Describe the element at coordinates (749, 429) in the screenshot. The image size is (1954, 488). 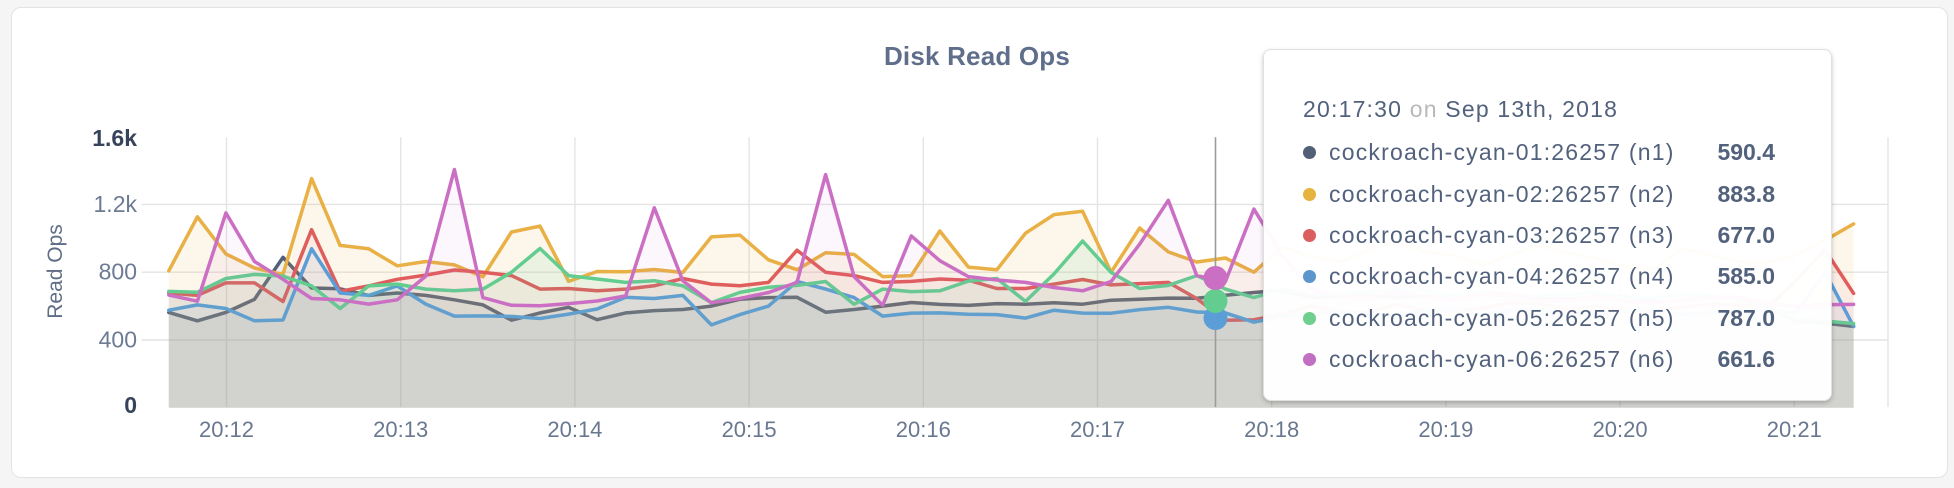
I see `svg-text: 20:15` at that location.